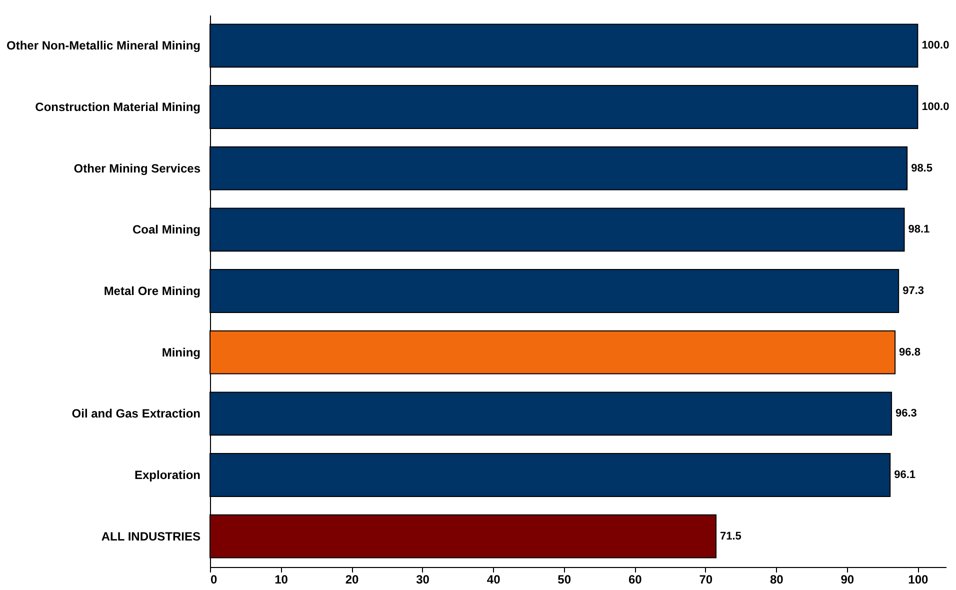  Describe the element at coordinates (423, 579) in the screenshot. I see `x-tick-label: 30` at that location.